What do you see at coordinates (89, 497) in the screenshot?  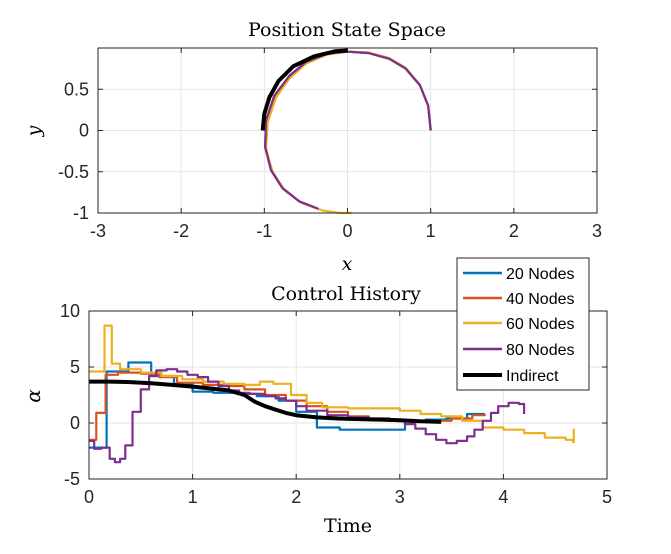 I see `control-x-tick-label: 0` at bounding box center [89, 497].